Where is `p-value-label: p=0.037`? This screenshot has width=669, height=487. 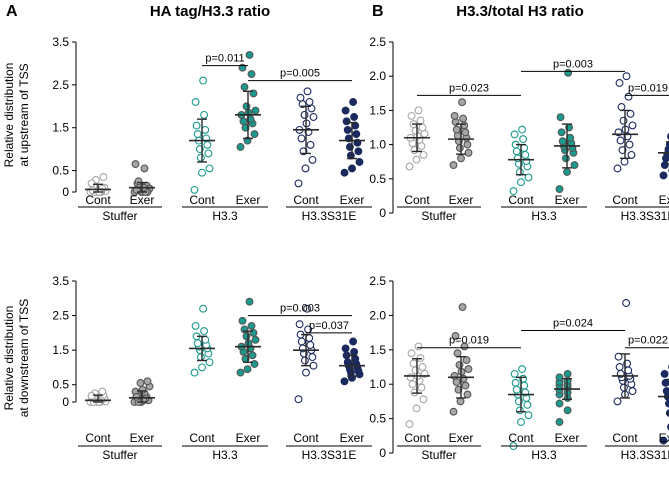 p-value-label: p=0.037 is located at coordinates (329, 326).